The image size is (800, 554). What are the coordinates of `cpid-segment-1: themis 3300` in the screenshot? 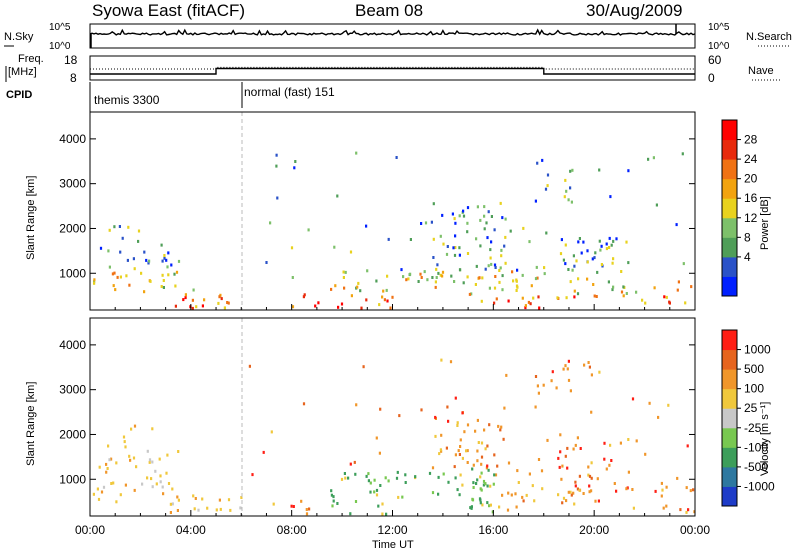 It's located at (127, 100).